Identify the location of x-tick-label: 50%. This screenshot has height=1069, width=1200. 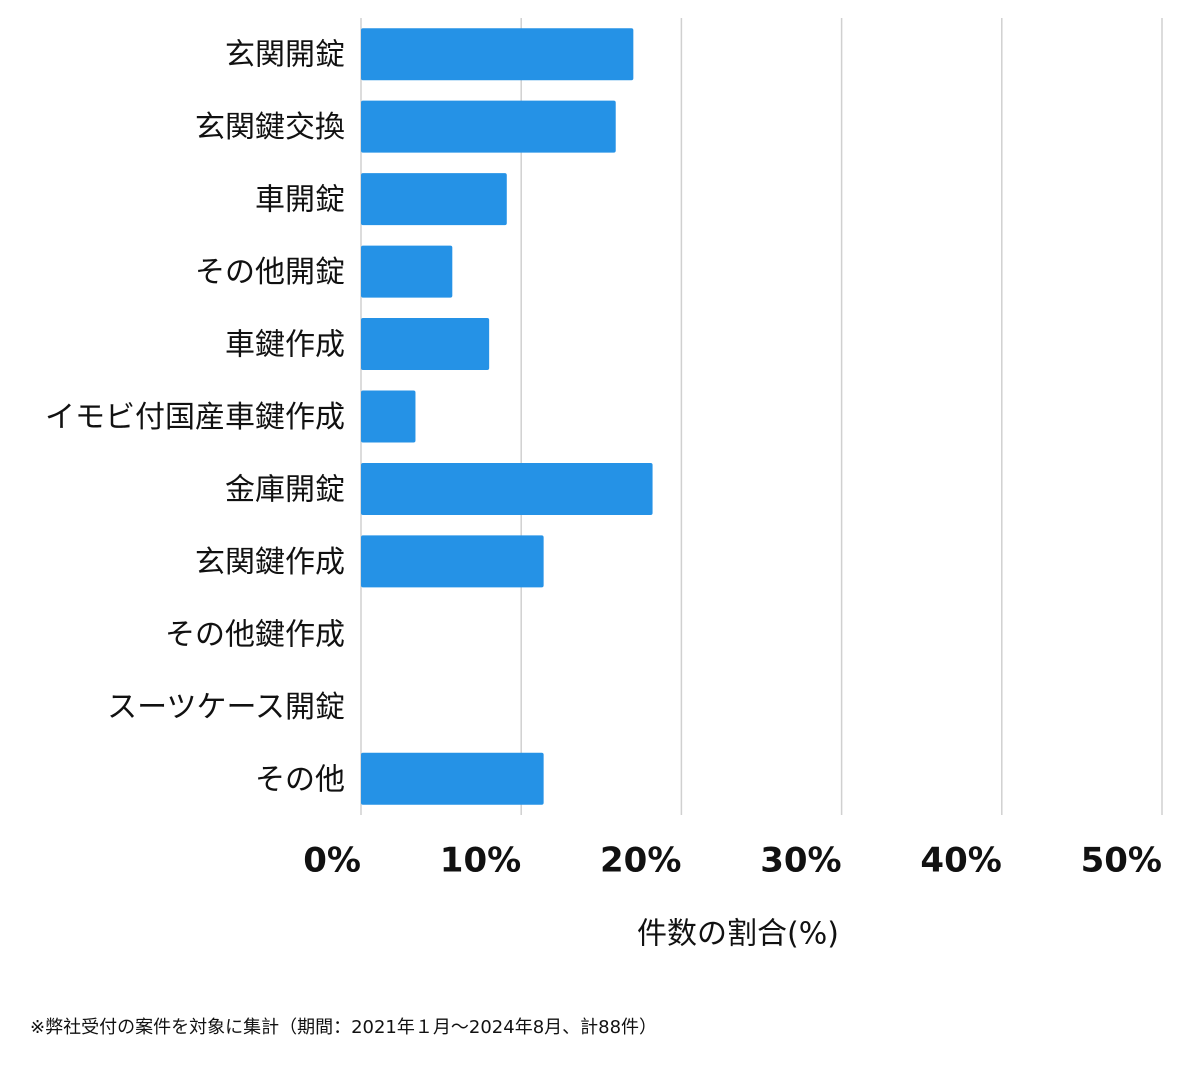
(1121, 861).